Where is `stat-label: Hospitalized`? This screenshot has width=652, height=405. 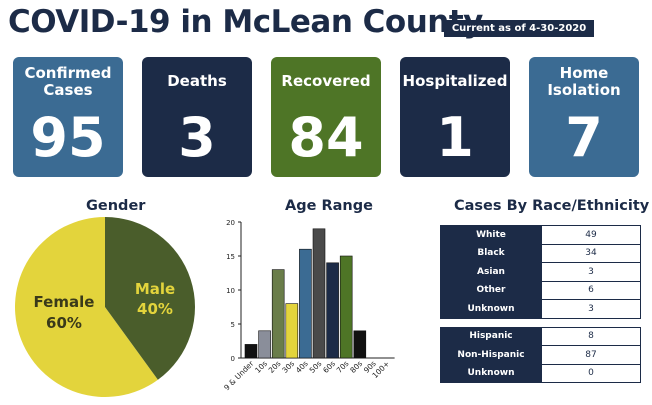 stat-label: Hospitalized is located at coordinates (455, 81).